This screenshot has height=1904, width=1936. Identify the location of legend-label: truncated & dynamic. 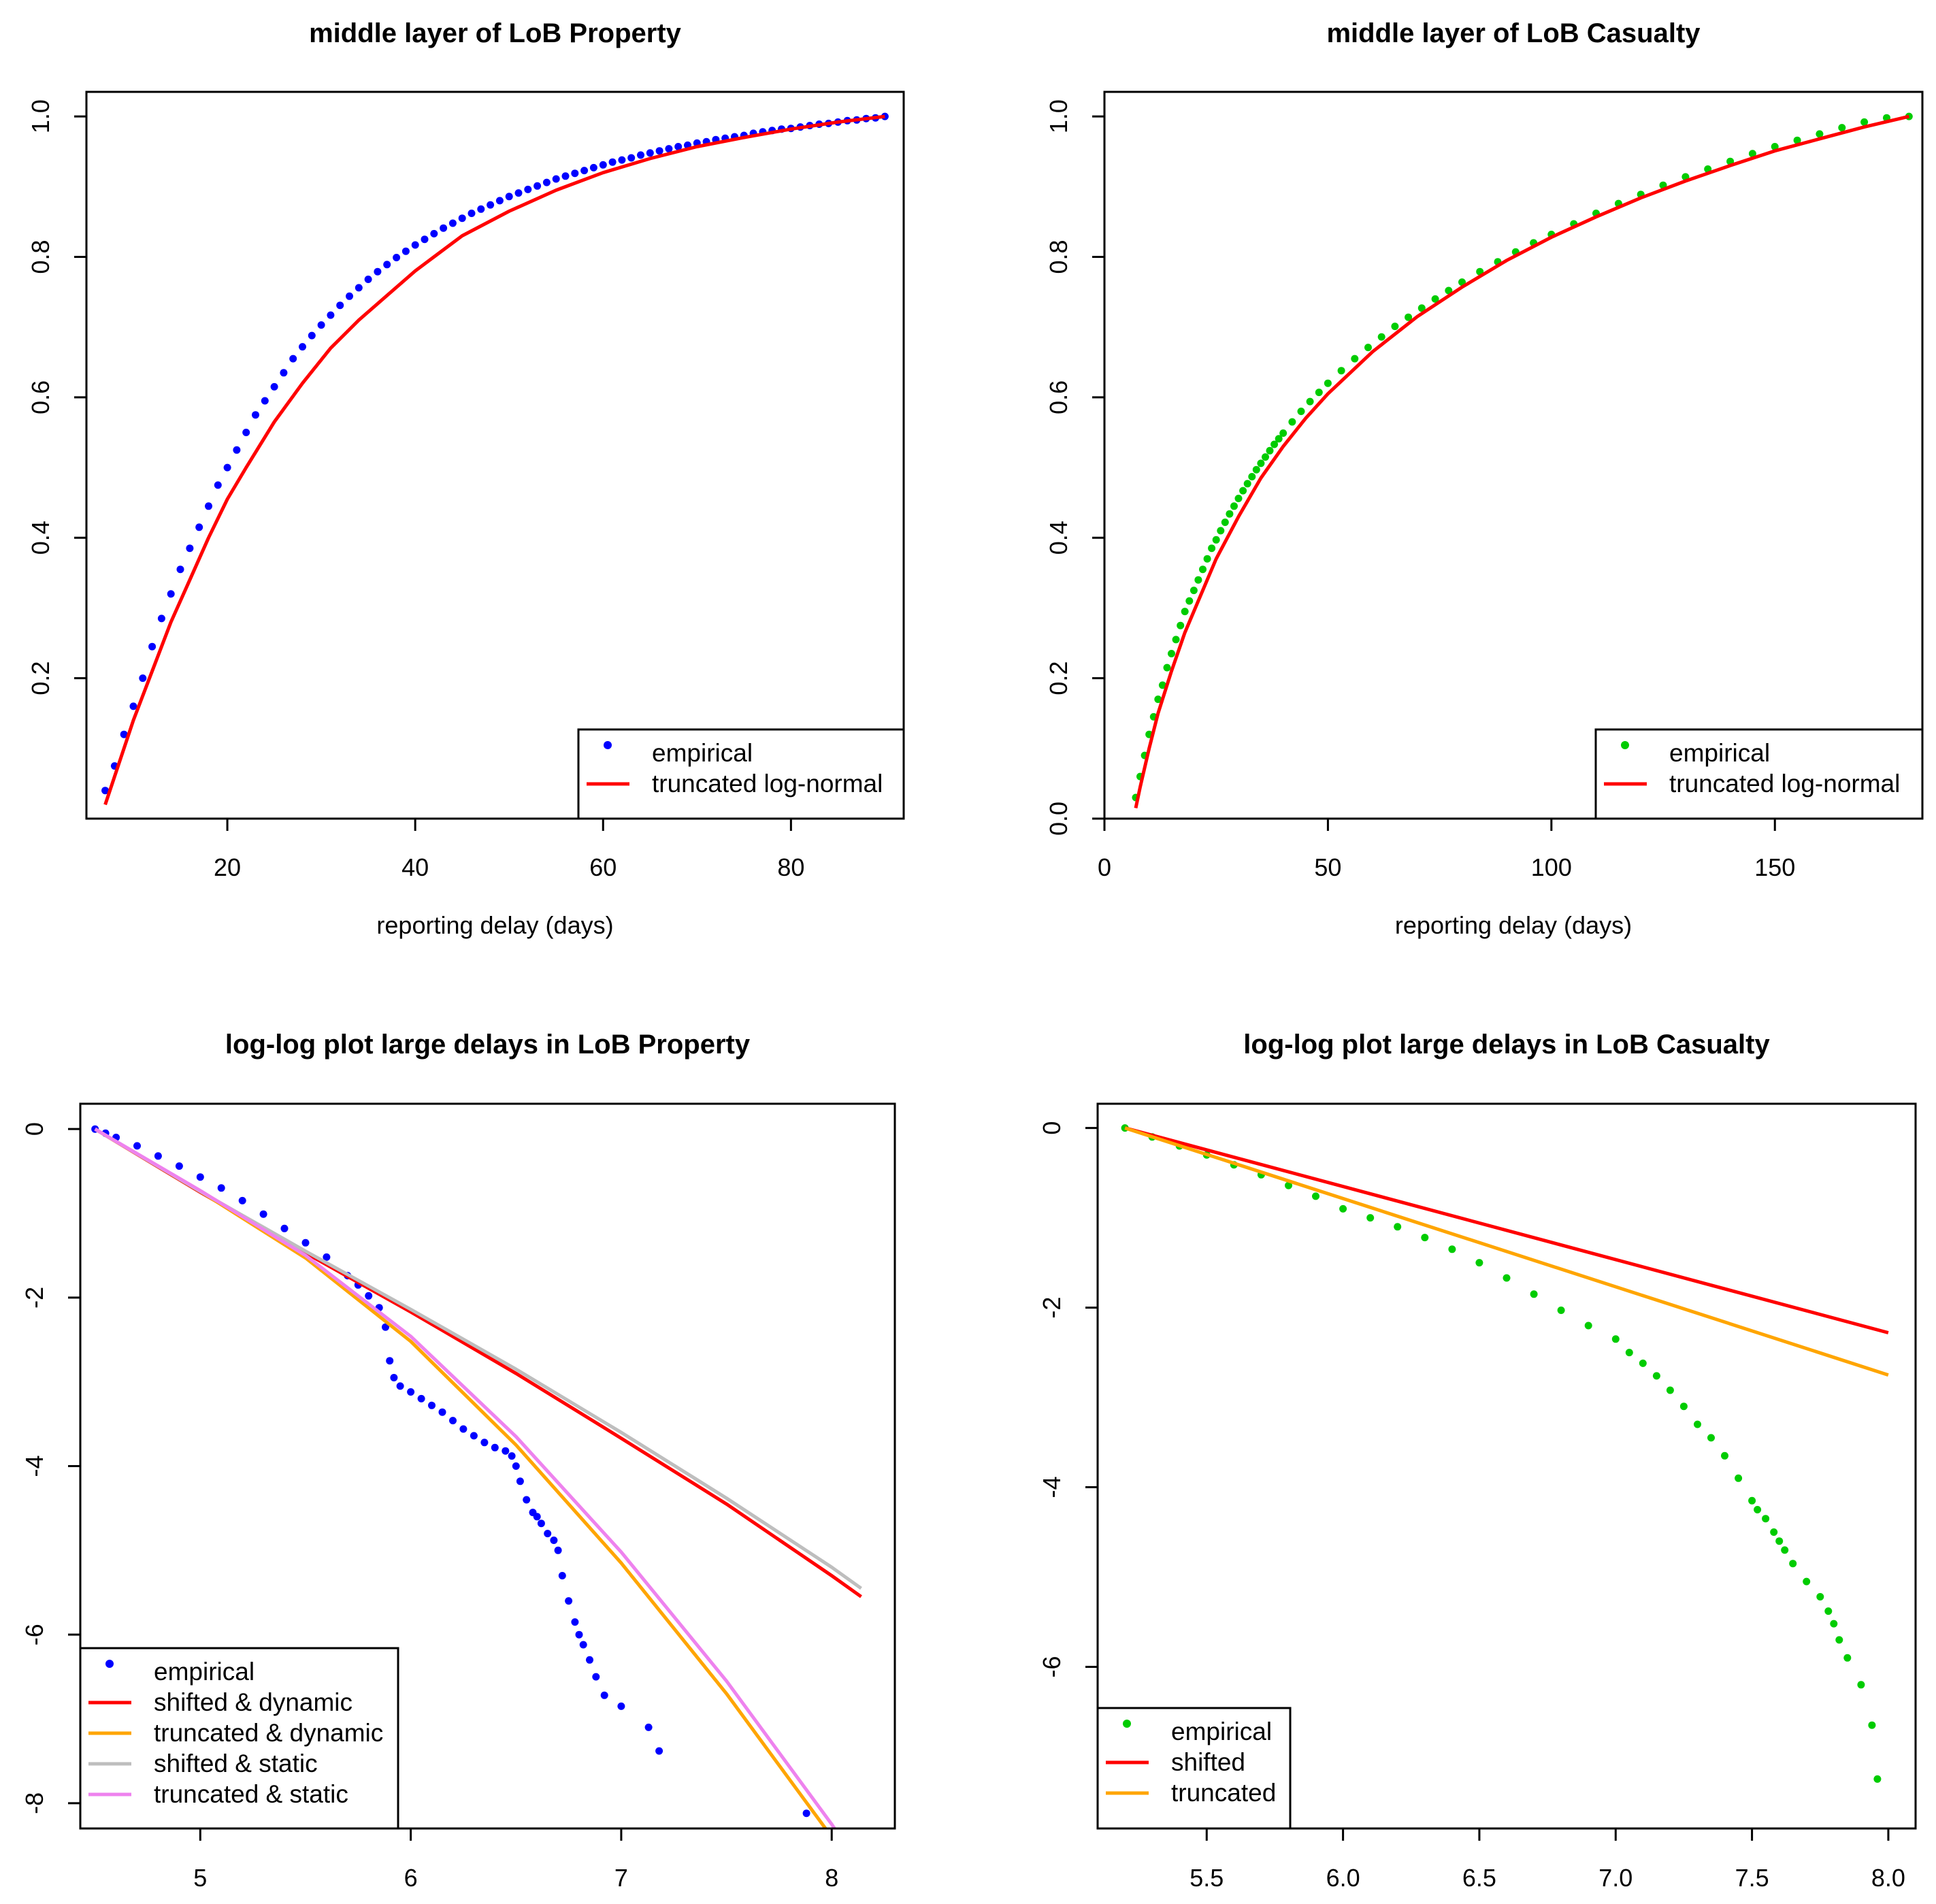
(268, 1733).